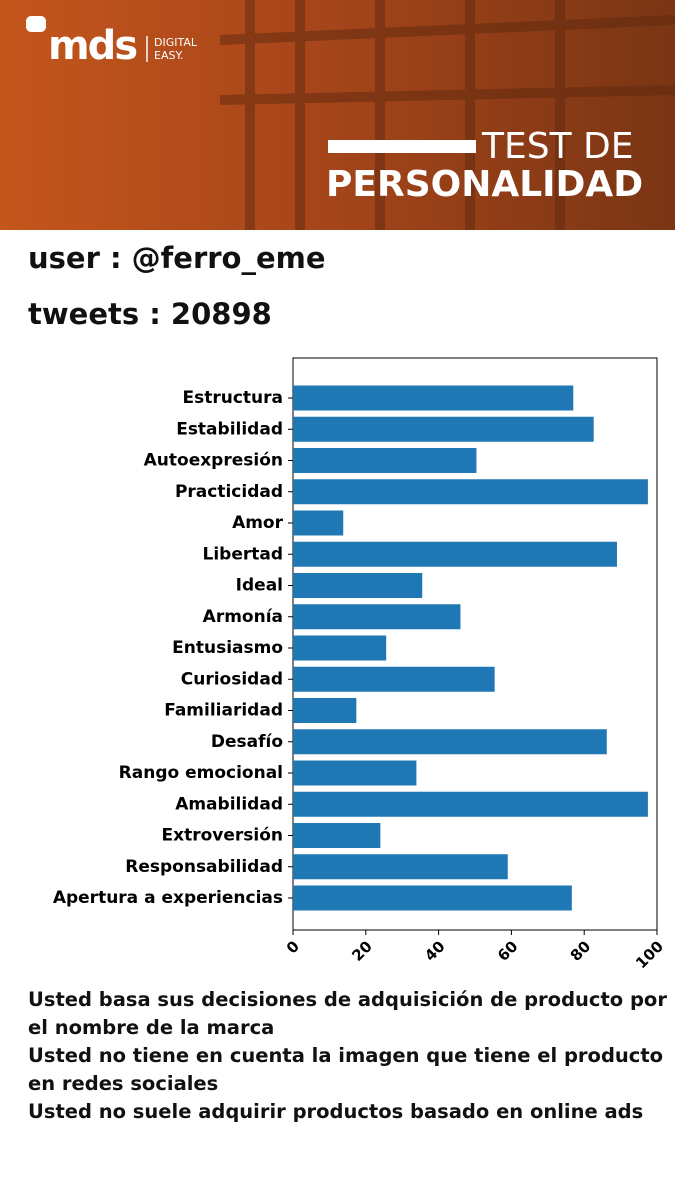  What do you see at coordinates (361, 950) in the screenshot?
I see `x-tick-label: 20` at bounding box center [361, 950].